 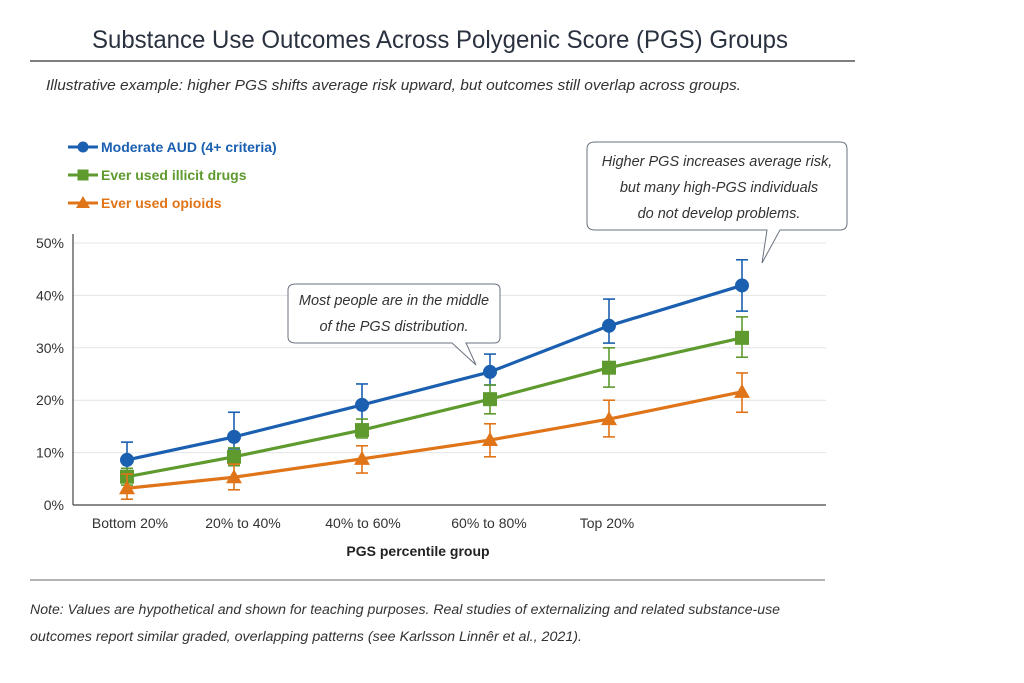 I want to click on legend-item: Moderate AUD (4+ criteria), so click(x=172, y=147).